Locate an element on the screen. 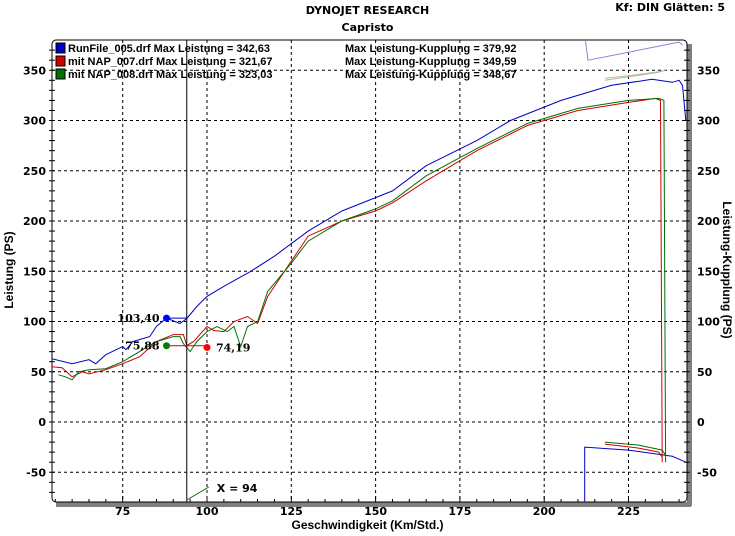 This screenshot has width=735, height=536. legend-entry: mit NAP_008.drf Max Leistung = 323,03 is located at coordinates (170, 75).